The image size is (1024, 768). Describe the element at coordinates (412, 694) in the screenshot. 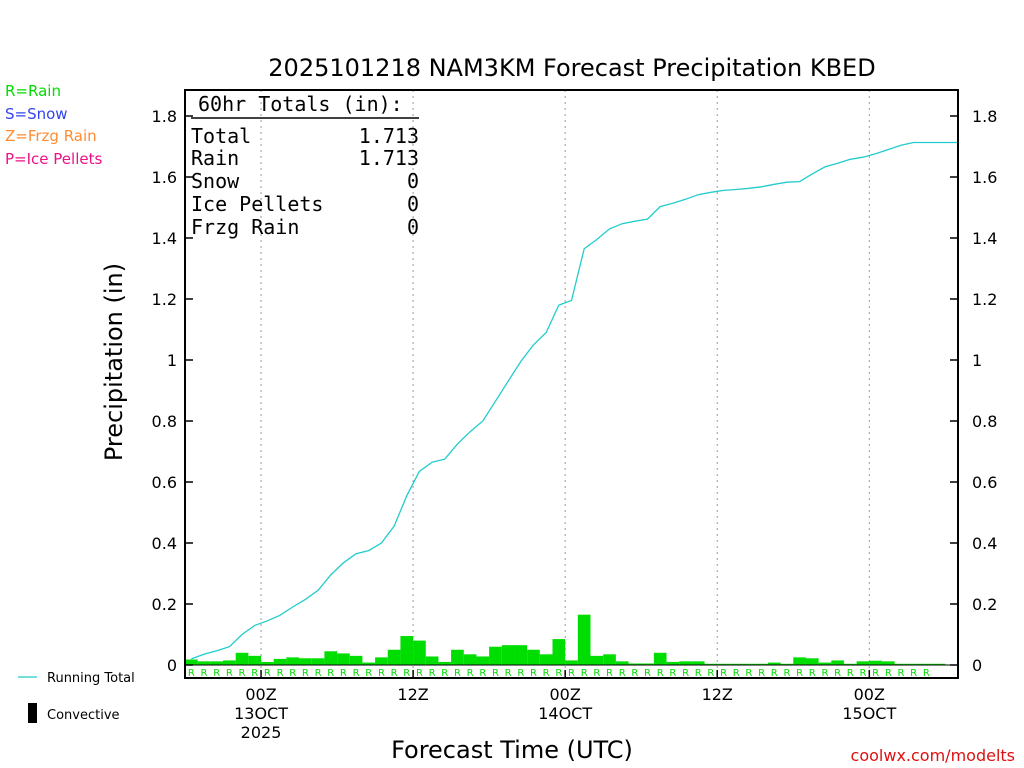

I see `x-tick-label: 12Z` at that location.